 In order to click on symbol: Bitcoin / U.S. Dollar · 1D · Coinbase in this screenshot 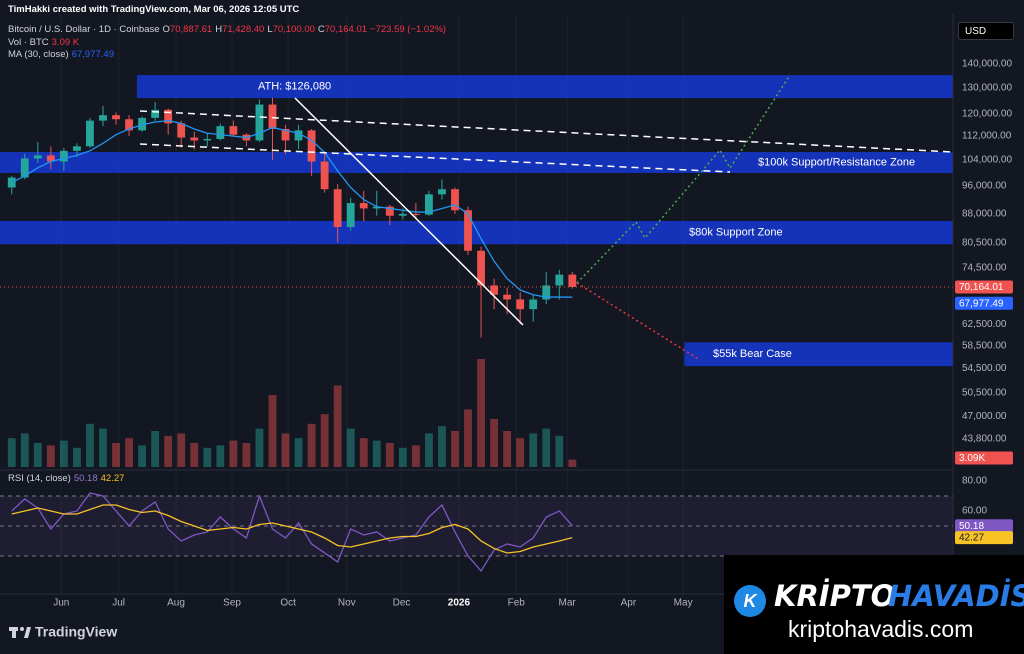, I will do `click(84, 29)`.